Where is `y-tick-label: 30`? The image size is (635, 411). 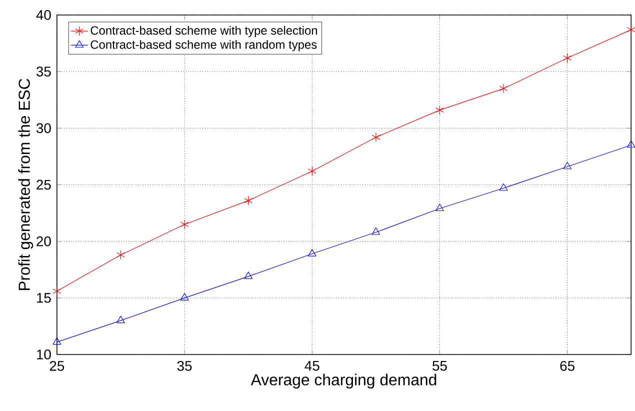
y-tick-label: 30 is located at coordinates (43, 128).